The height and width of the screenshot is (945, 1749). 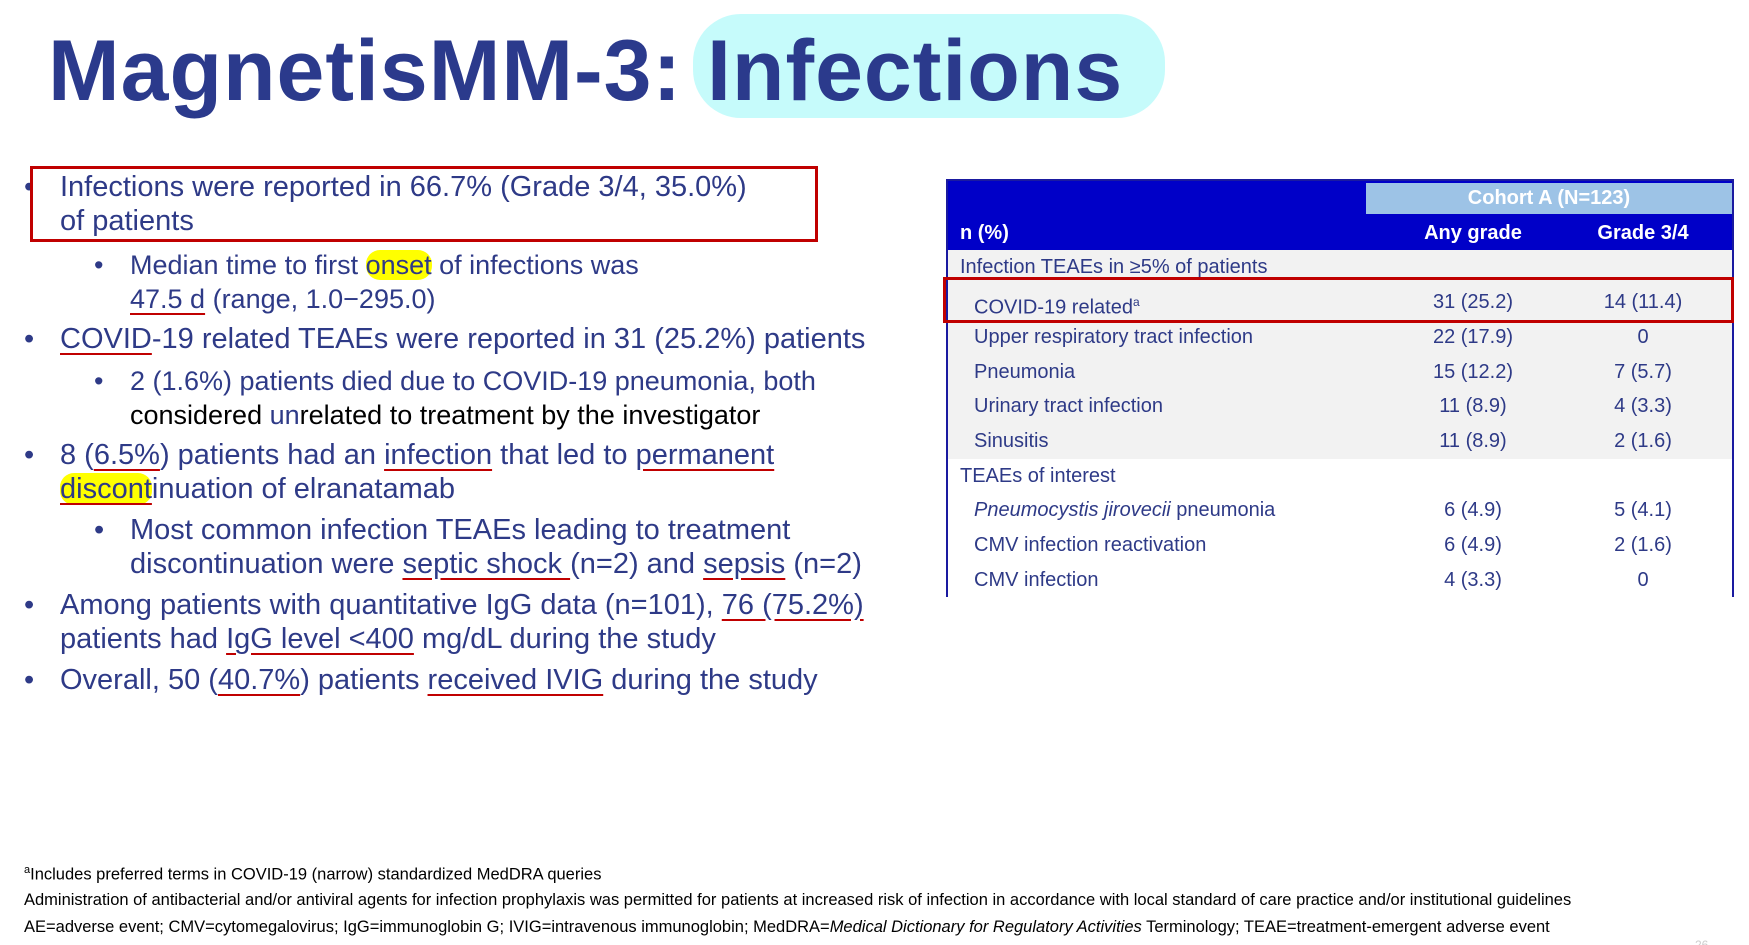 I want to click on row-name: Pneumocystis jirovecii pneumonia, so click(x=1124, y=510).